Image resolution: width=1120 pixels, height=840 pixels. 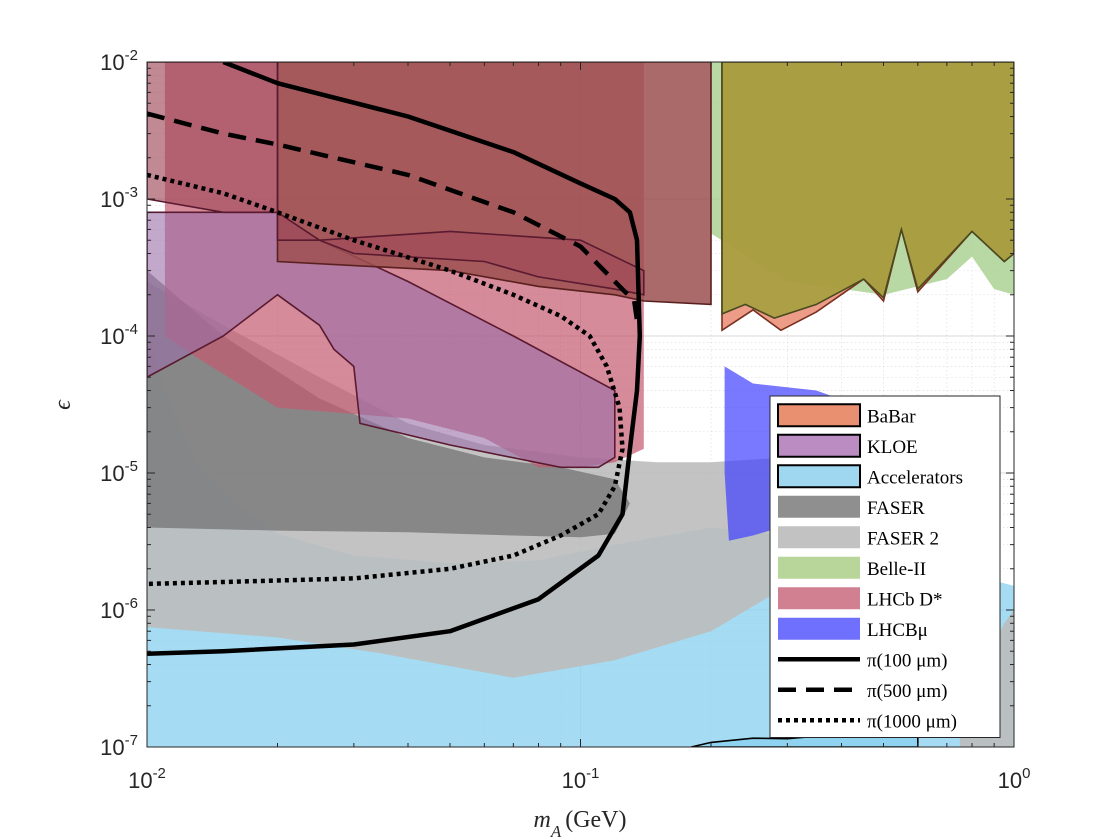 I want to click on y-tick-label: 10⁻², so click(x=119, y=61).